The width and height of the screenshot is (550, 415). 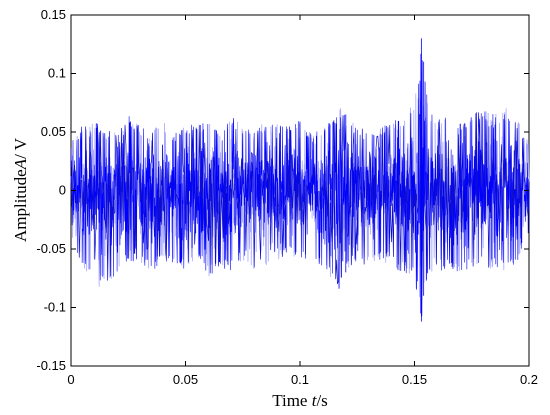 What do you see at coordinates (70, 379) in the screenshot?
I see `x-tick-label: 0` at bounding box center [70, 379].